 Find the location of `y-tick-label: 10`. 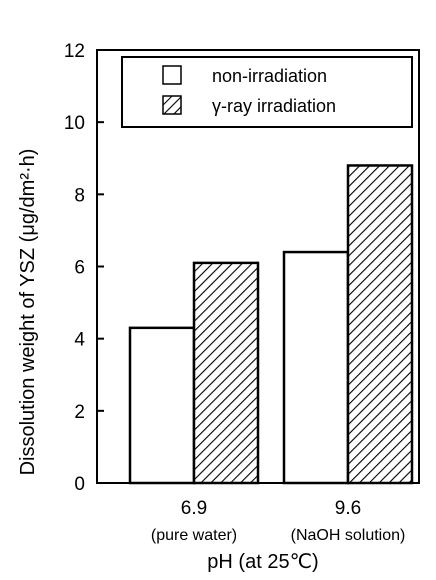

y-tick-label: 10 is located at coordinates (74, 123).